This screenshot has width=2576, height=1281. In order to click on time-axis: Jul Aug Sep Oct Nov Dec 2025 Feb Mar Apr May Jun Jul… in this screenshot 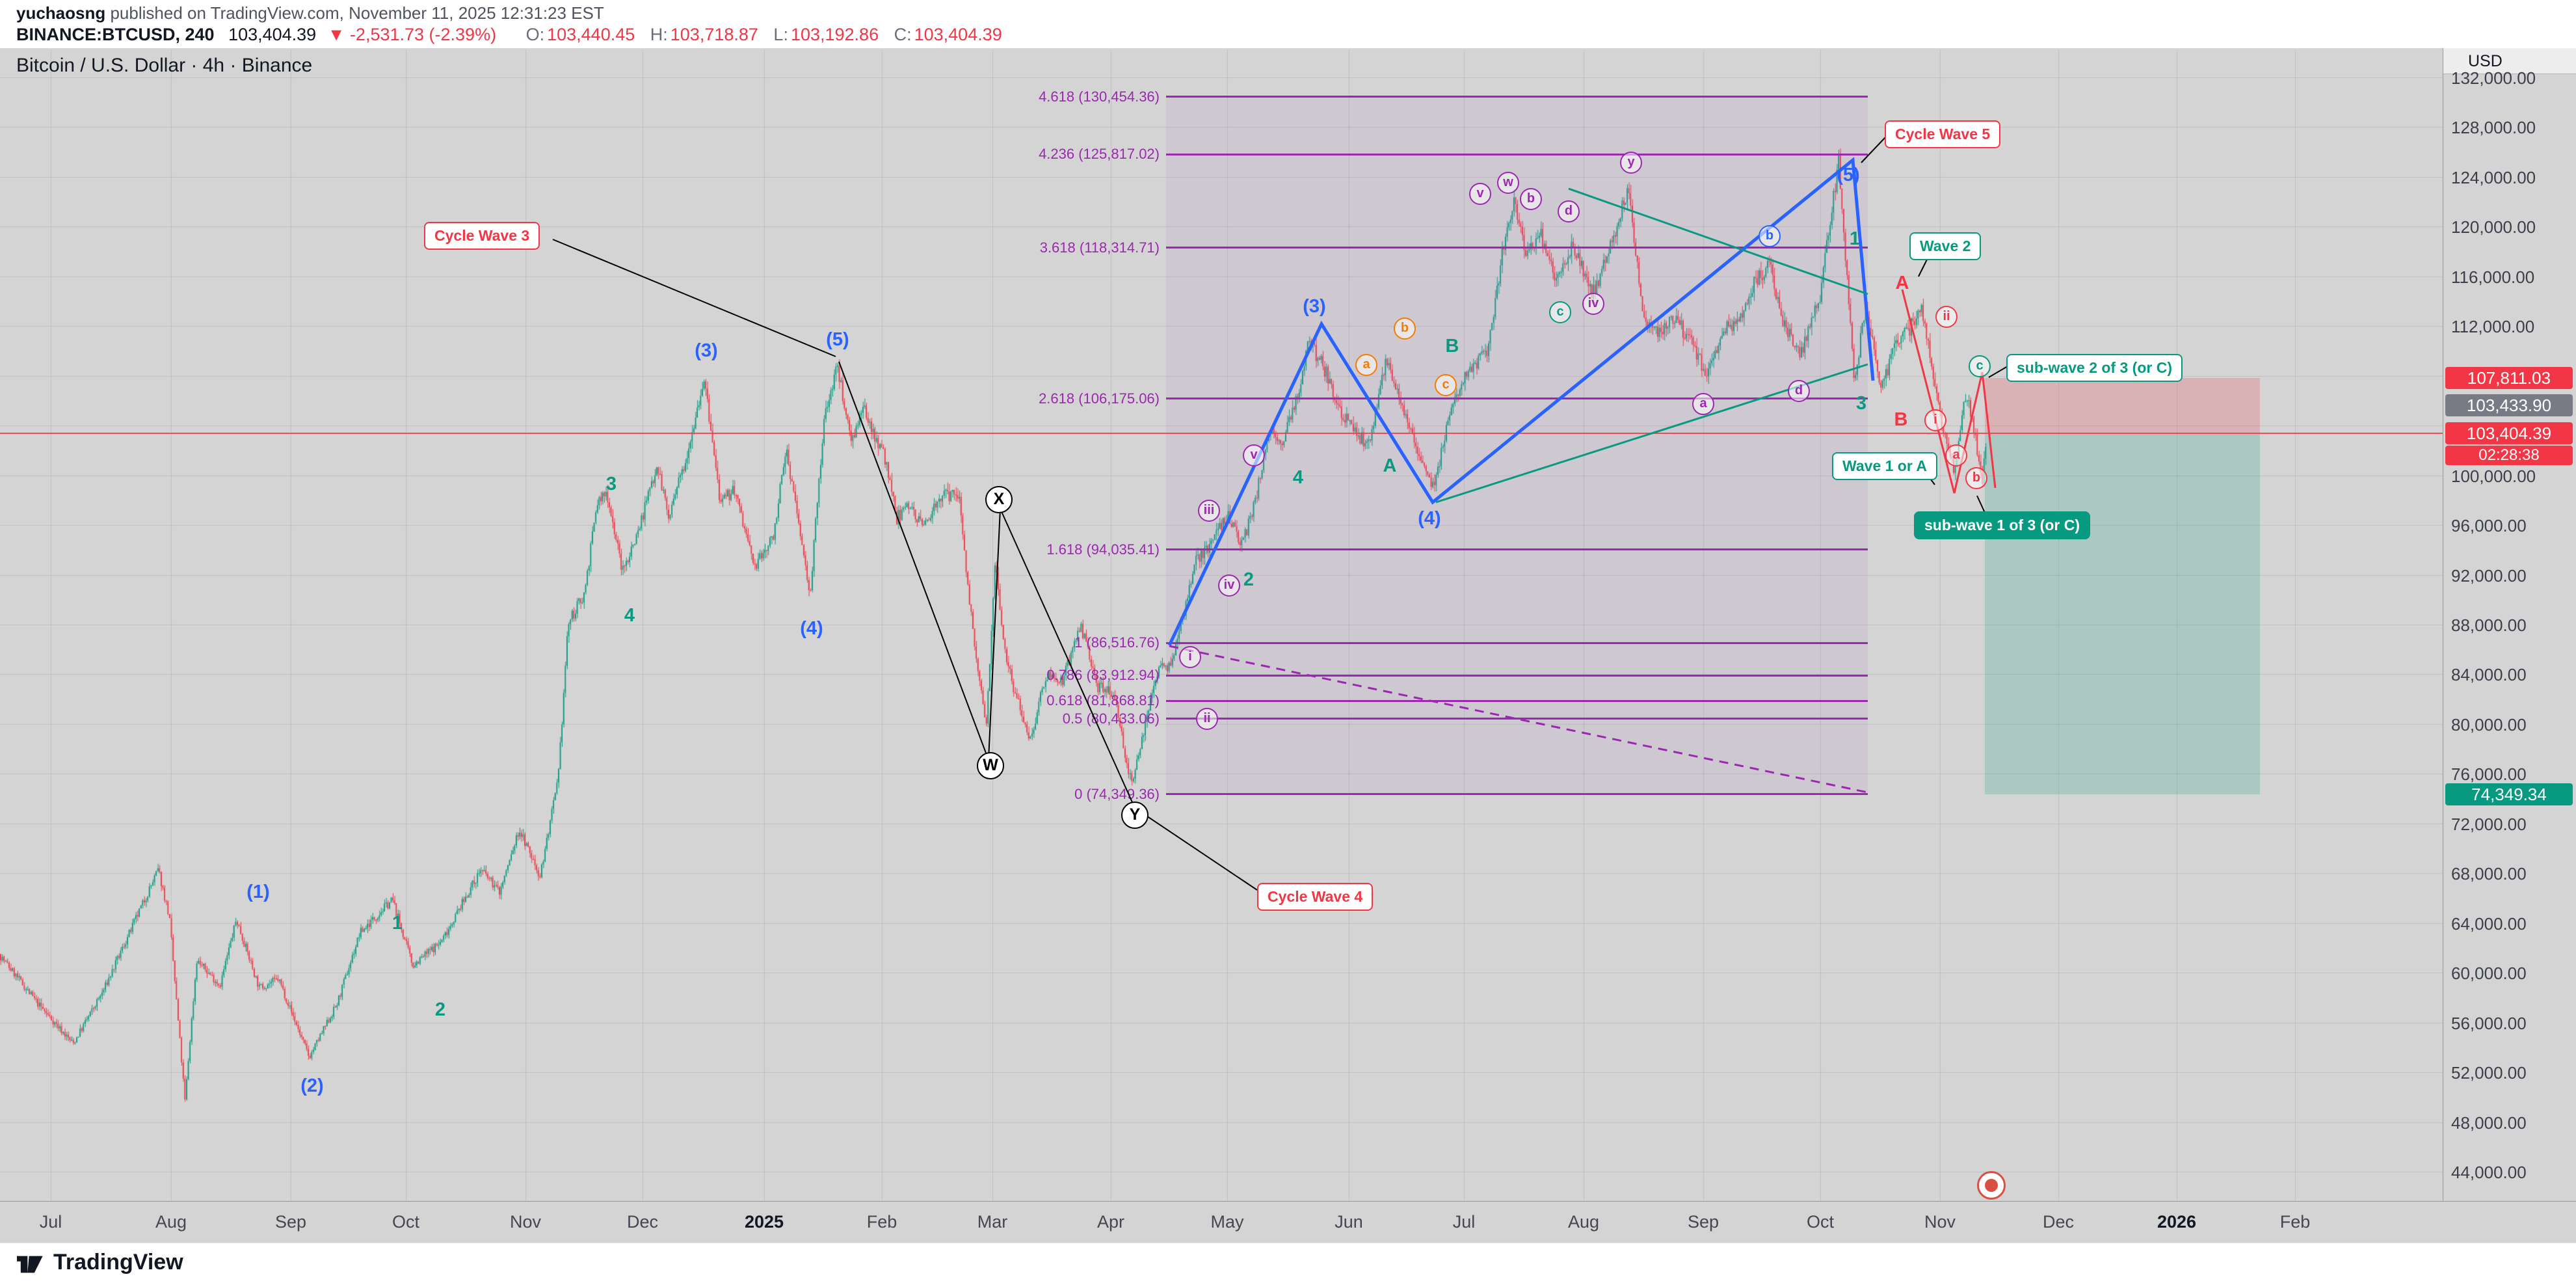, I will do `click(1288, 1222)`.